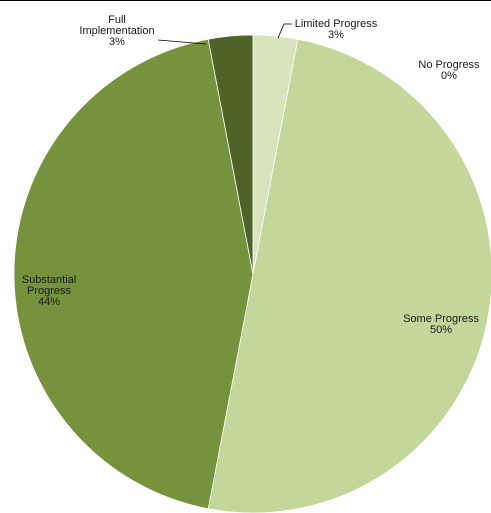  Describe the element at coordinates (116, 31) in the screenshot. I see `label-full-implementation: Full Implementation 3%` at that location.